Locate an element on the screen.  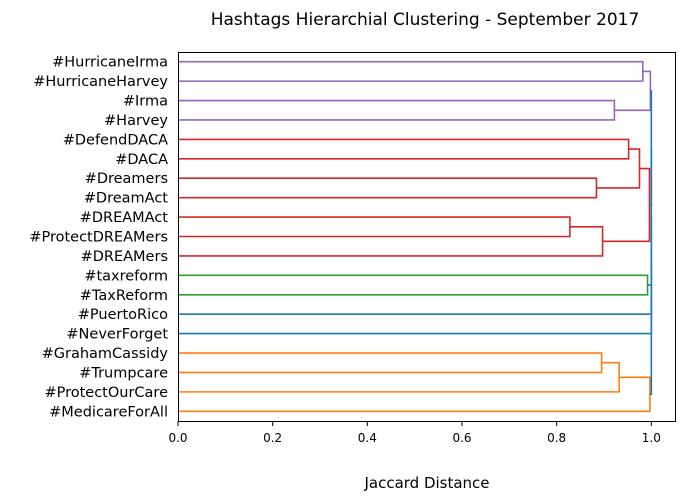
x-tick-label: 0.6 is located at coordinates (461, 438).